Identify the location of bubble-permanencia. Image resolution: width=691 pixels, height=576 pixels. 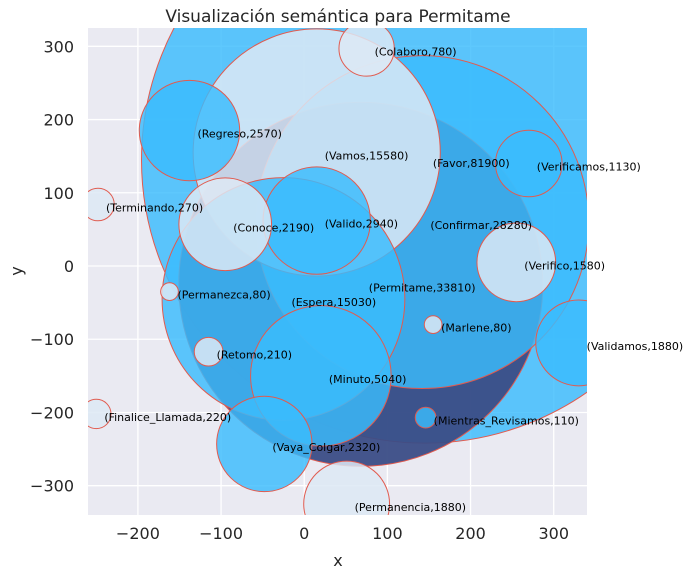
(347, 487).